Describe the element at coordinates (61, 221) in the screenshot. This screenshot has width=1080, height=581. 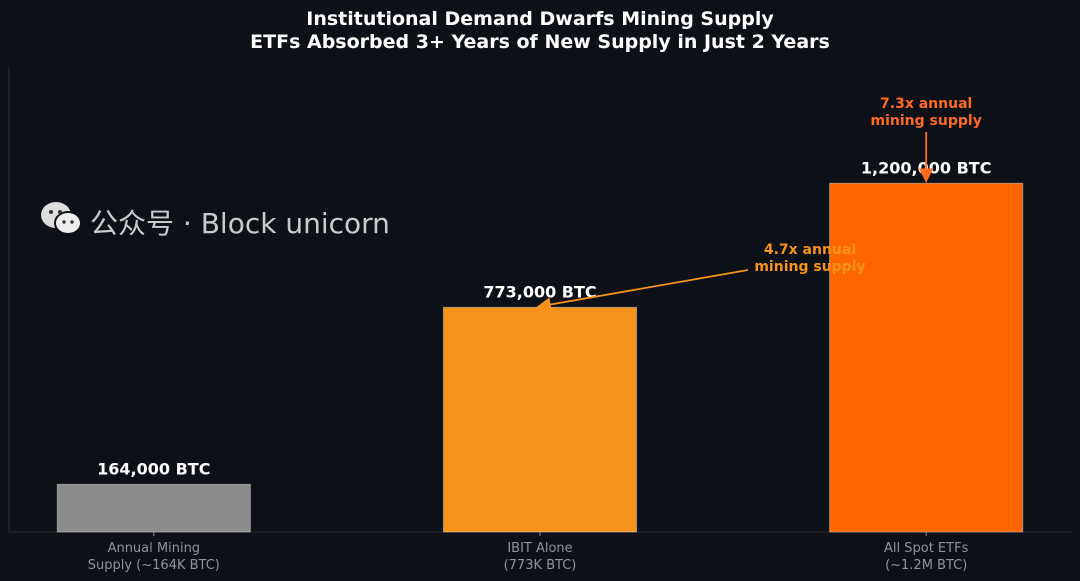
I see `wechat-icon` at that location.